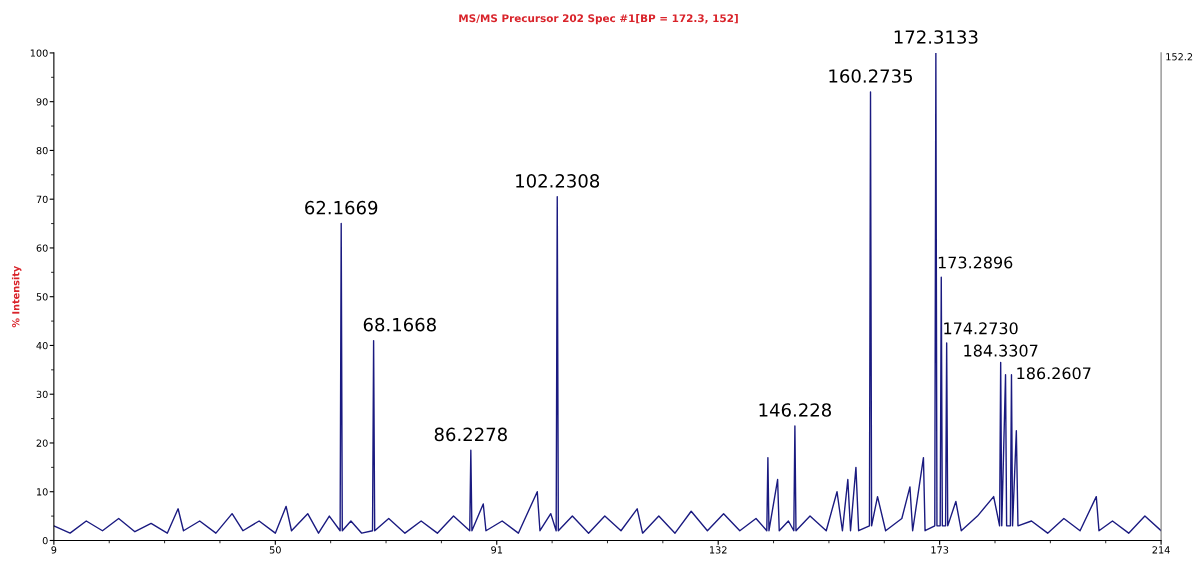 The image size is (1197, 563). I want to click on y-axis-title: % Intensity, so click(16, 296).